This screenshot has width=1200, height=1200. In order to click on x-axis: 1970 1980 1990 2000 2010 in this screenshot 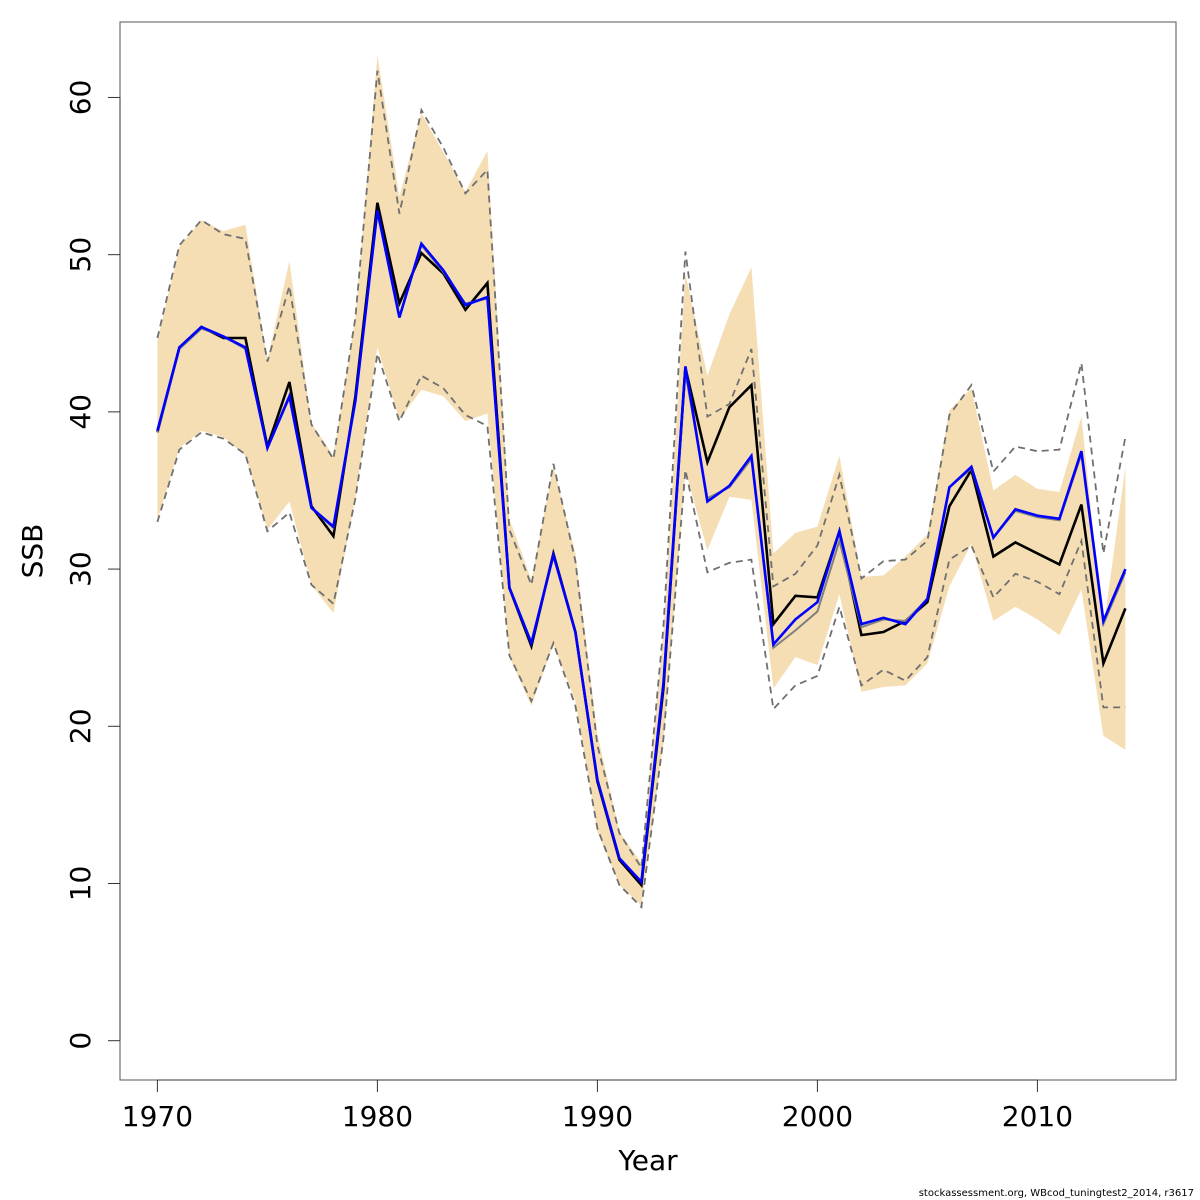, I will do `click(597, 1106)`.